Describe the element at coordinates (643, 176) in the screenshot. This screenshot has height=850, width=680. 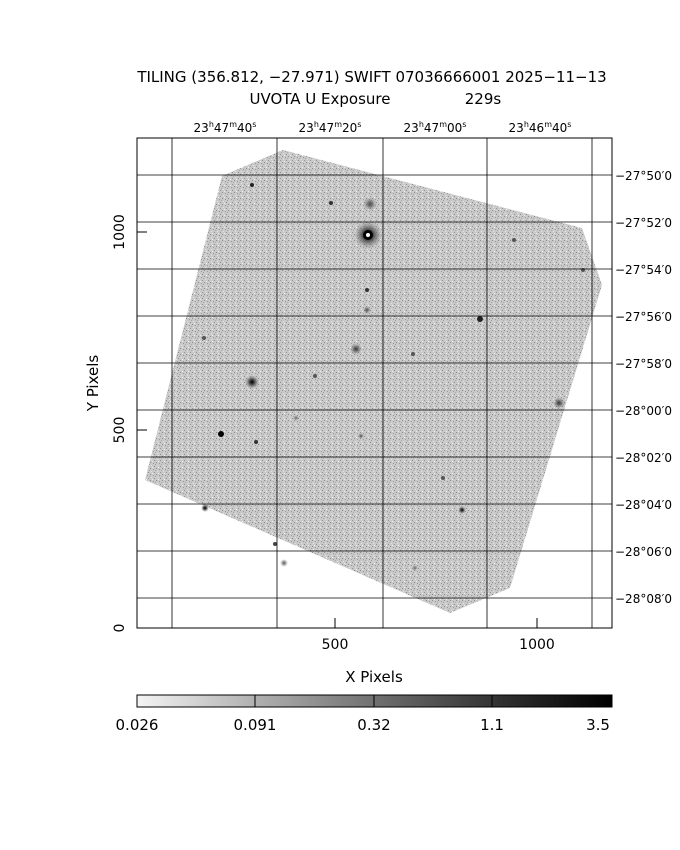
I see `dec-tick-label-1: −27°50′0` at that location.